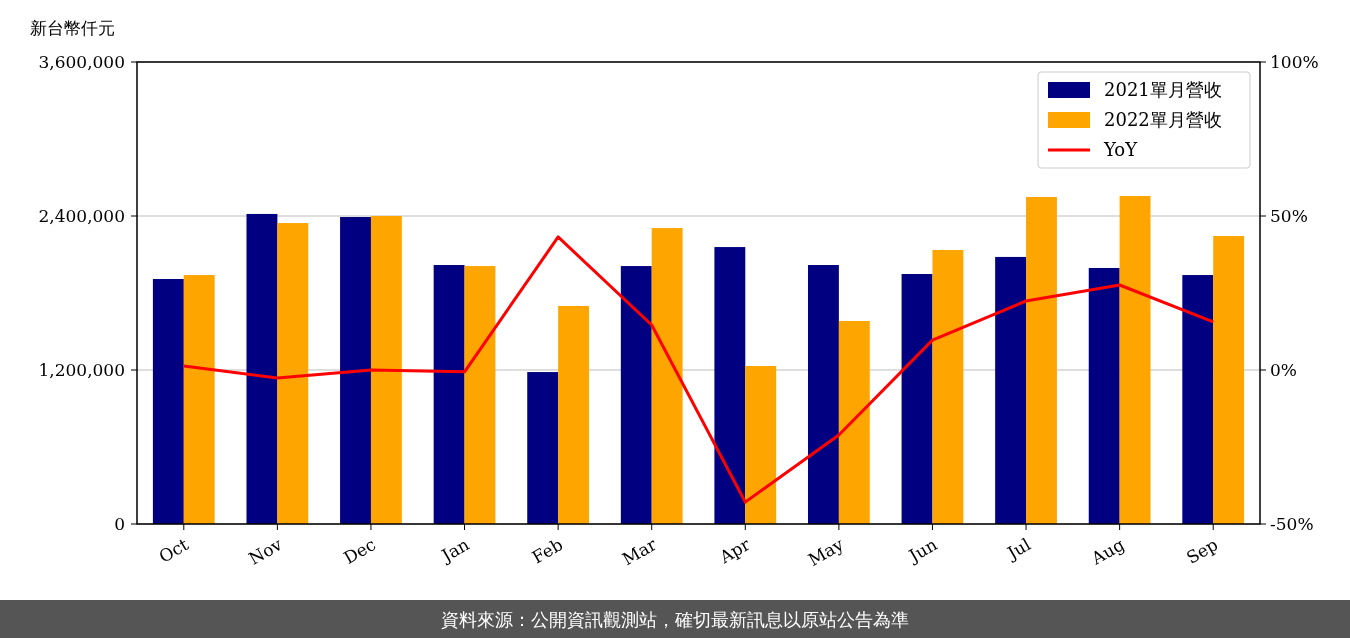 The height and width of the screenshot is (638, 1350). Describe the element at coordinates (1163, 119) in the screenshot. I see `legend-label: 2022單月營收` at that location.